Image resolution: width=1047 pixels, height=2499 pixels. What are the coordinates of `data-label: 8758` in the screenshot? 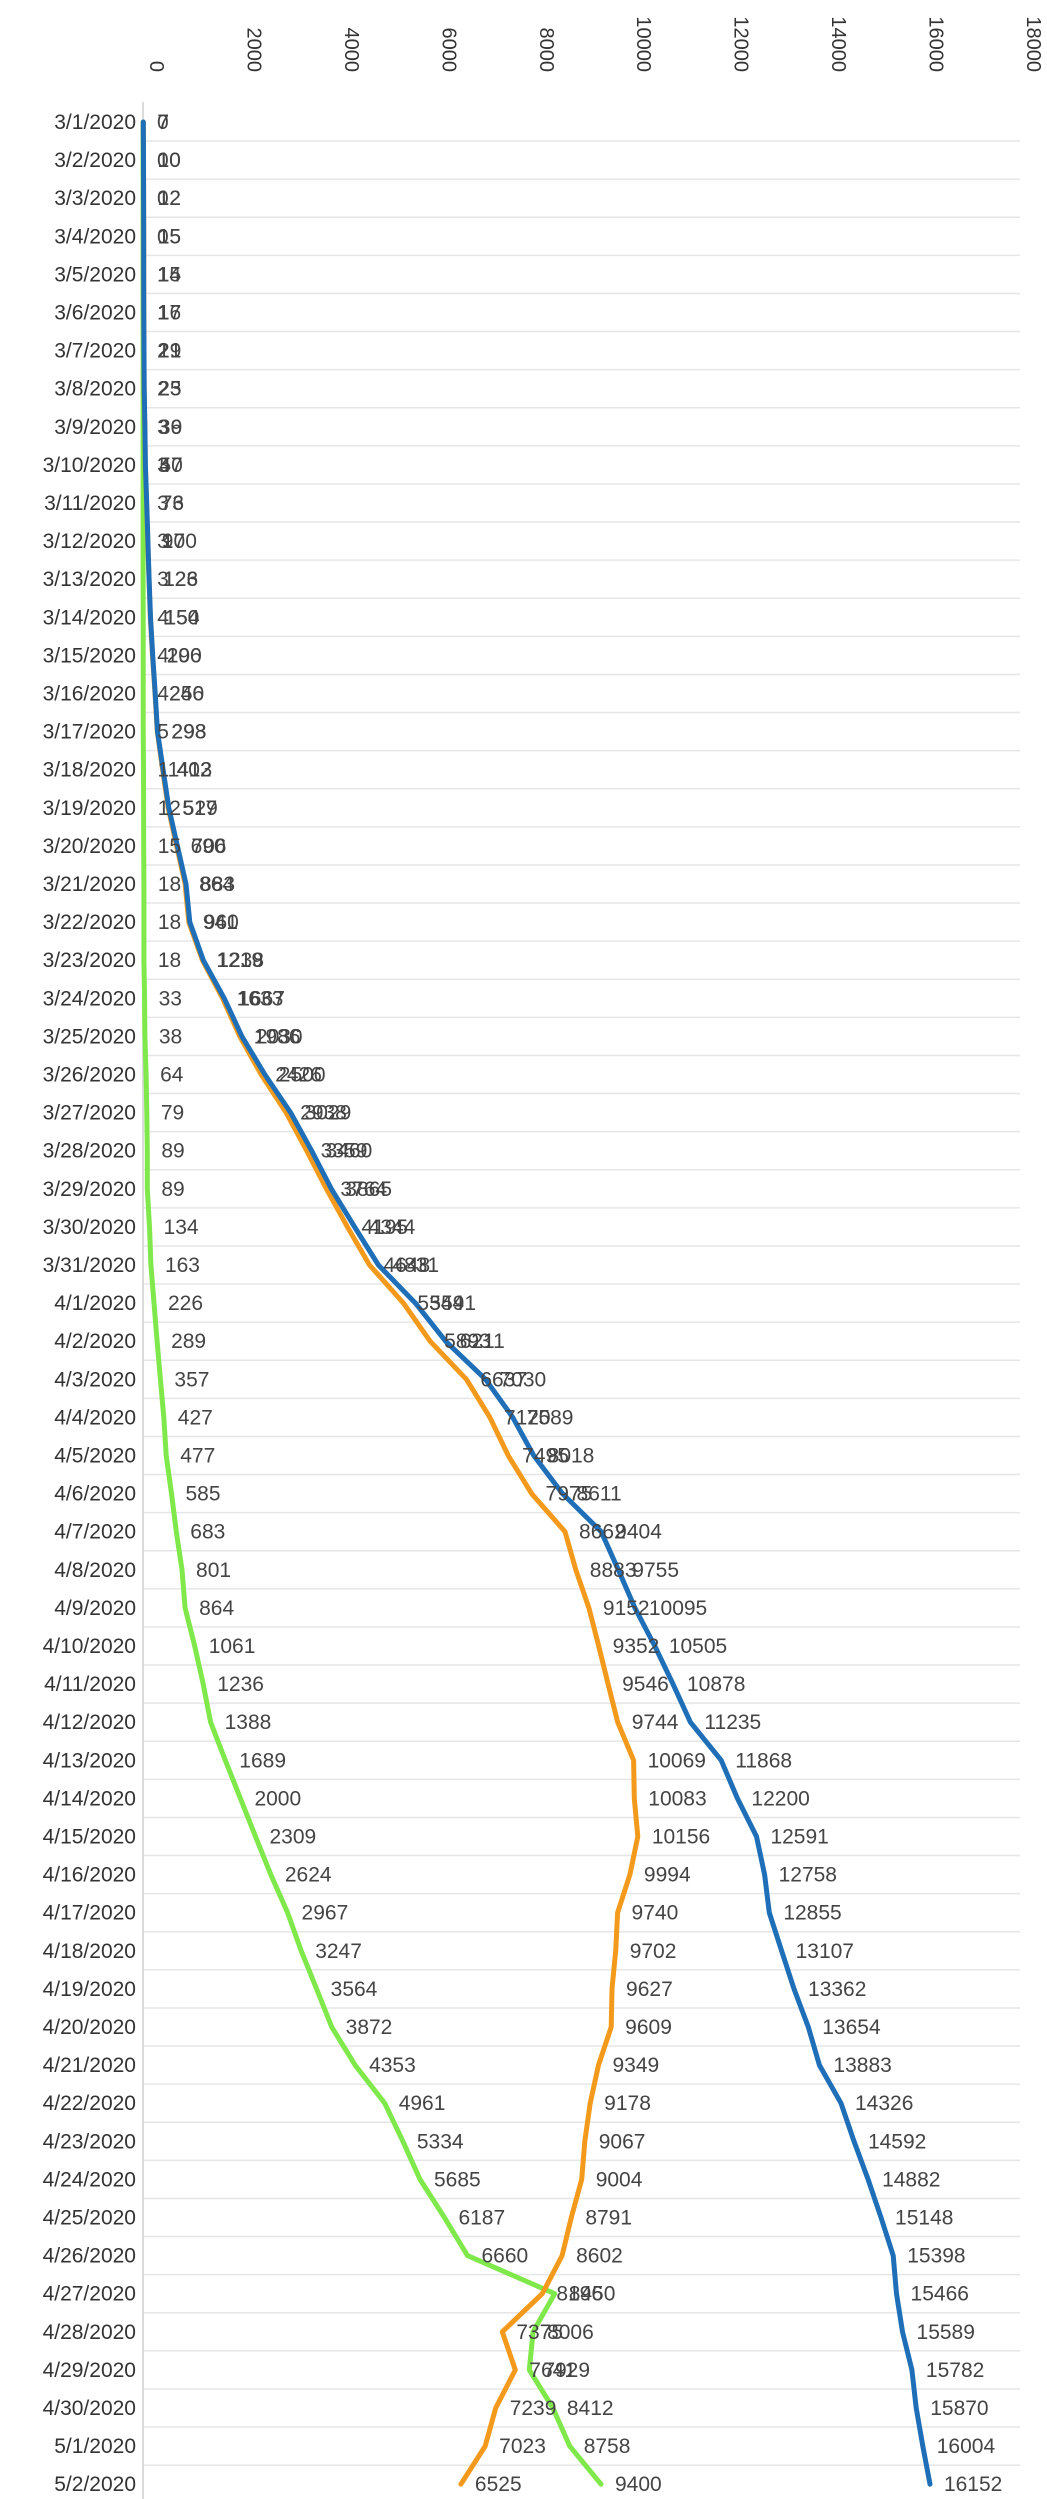 It's located at (607, 2446).